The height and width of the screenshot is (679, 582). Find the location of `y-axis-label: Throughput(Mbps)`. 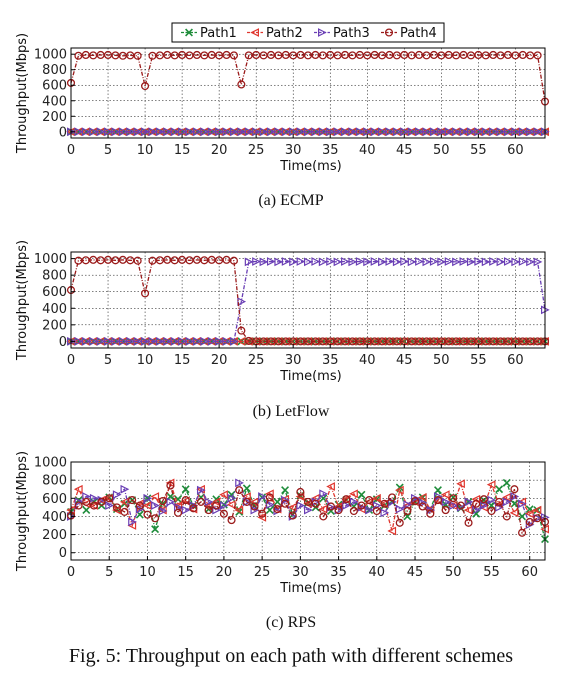

y-axis-label: Throughput(Mbps) is located at coordinates (22, 300).